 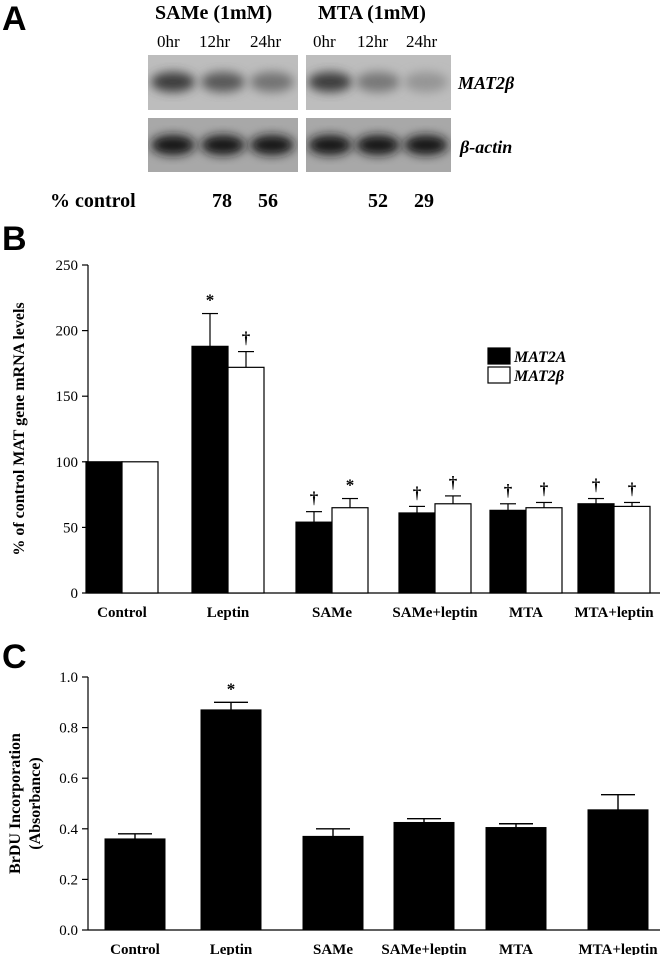 What do you see at coordinates (424, 201) in the screenshot?
I see `percent-value: 29` at bounding box center [424, 201].